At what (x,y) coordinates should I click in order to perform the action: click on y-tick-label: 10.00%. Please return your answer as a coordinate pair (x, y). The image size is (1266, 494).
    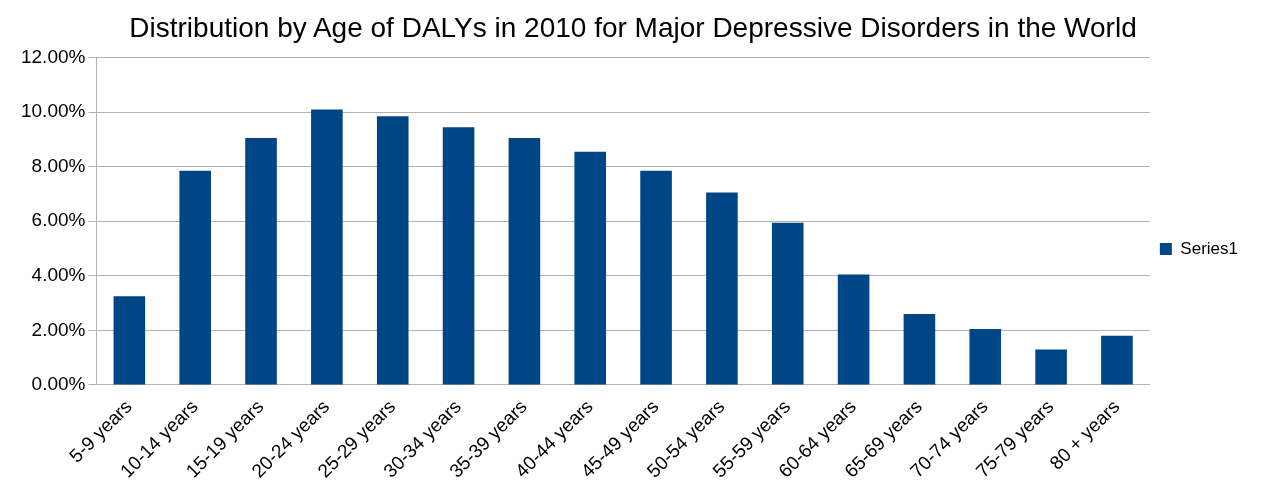
    Looking at the image, I should click on (53, 111).